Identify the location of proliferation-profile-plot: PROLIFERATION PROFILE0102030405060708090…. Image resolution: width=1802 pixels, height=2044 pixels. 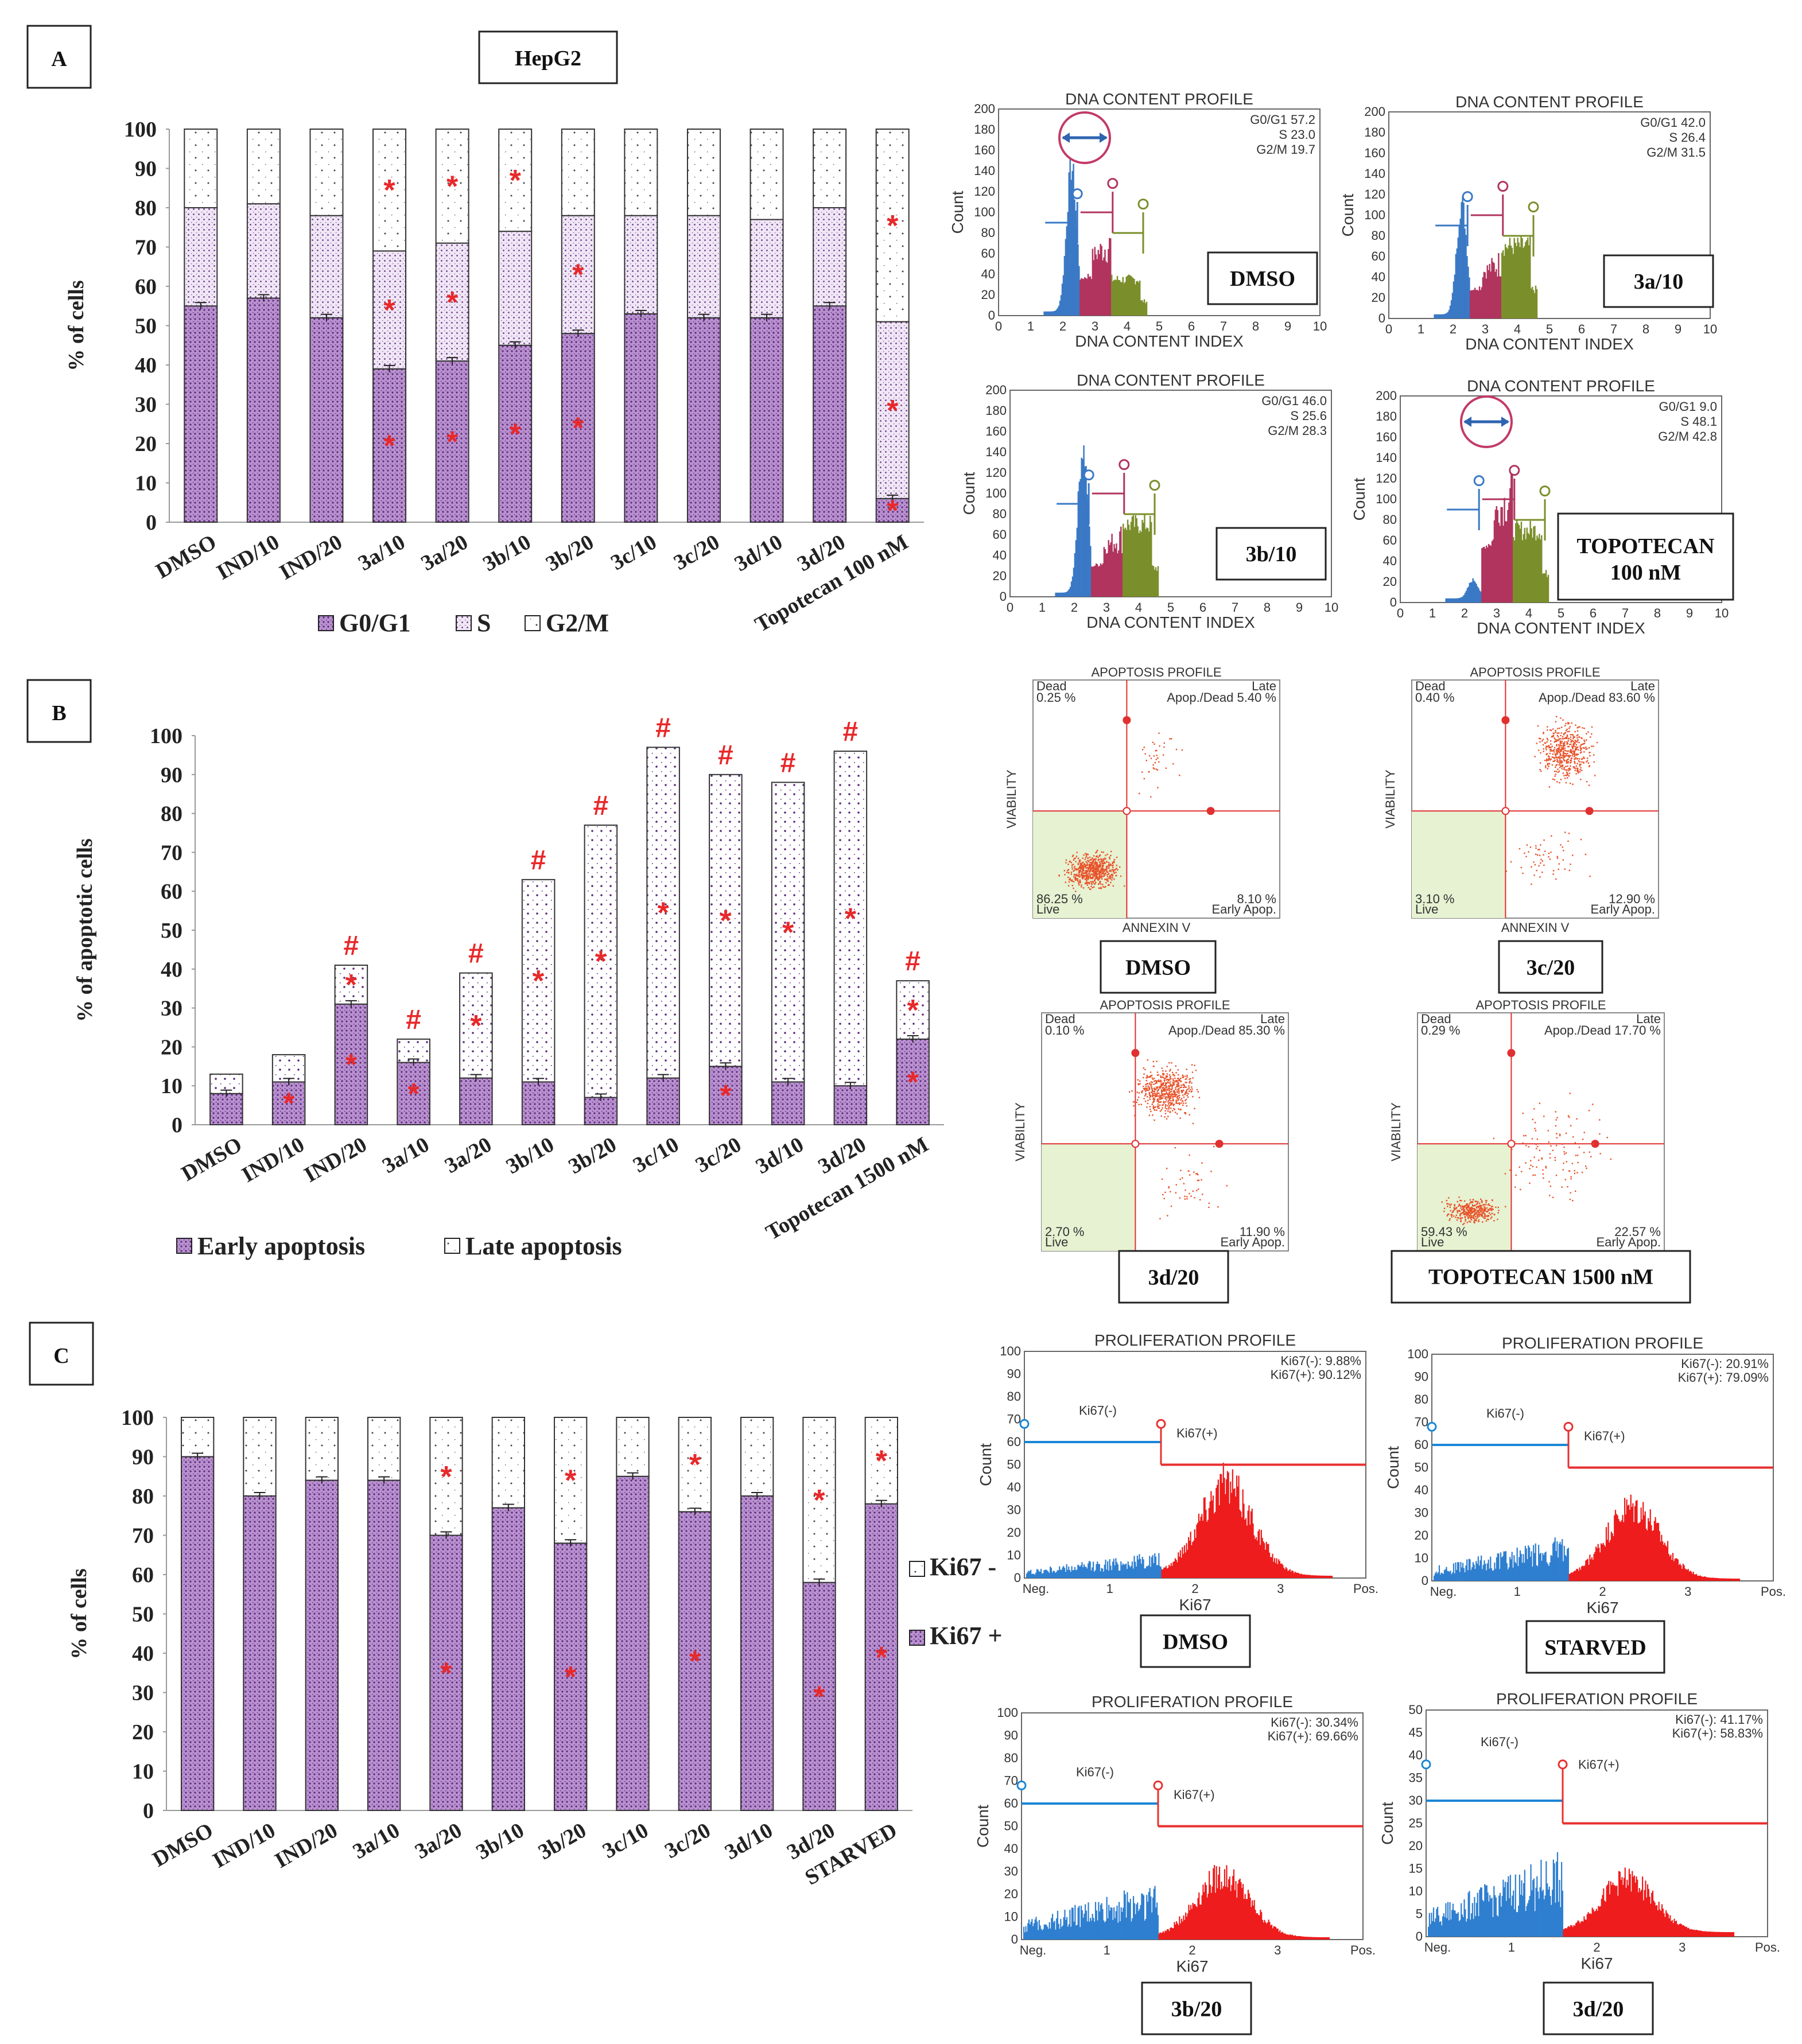
(1585, 1475).